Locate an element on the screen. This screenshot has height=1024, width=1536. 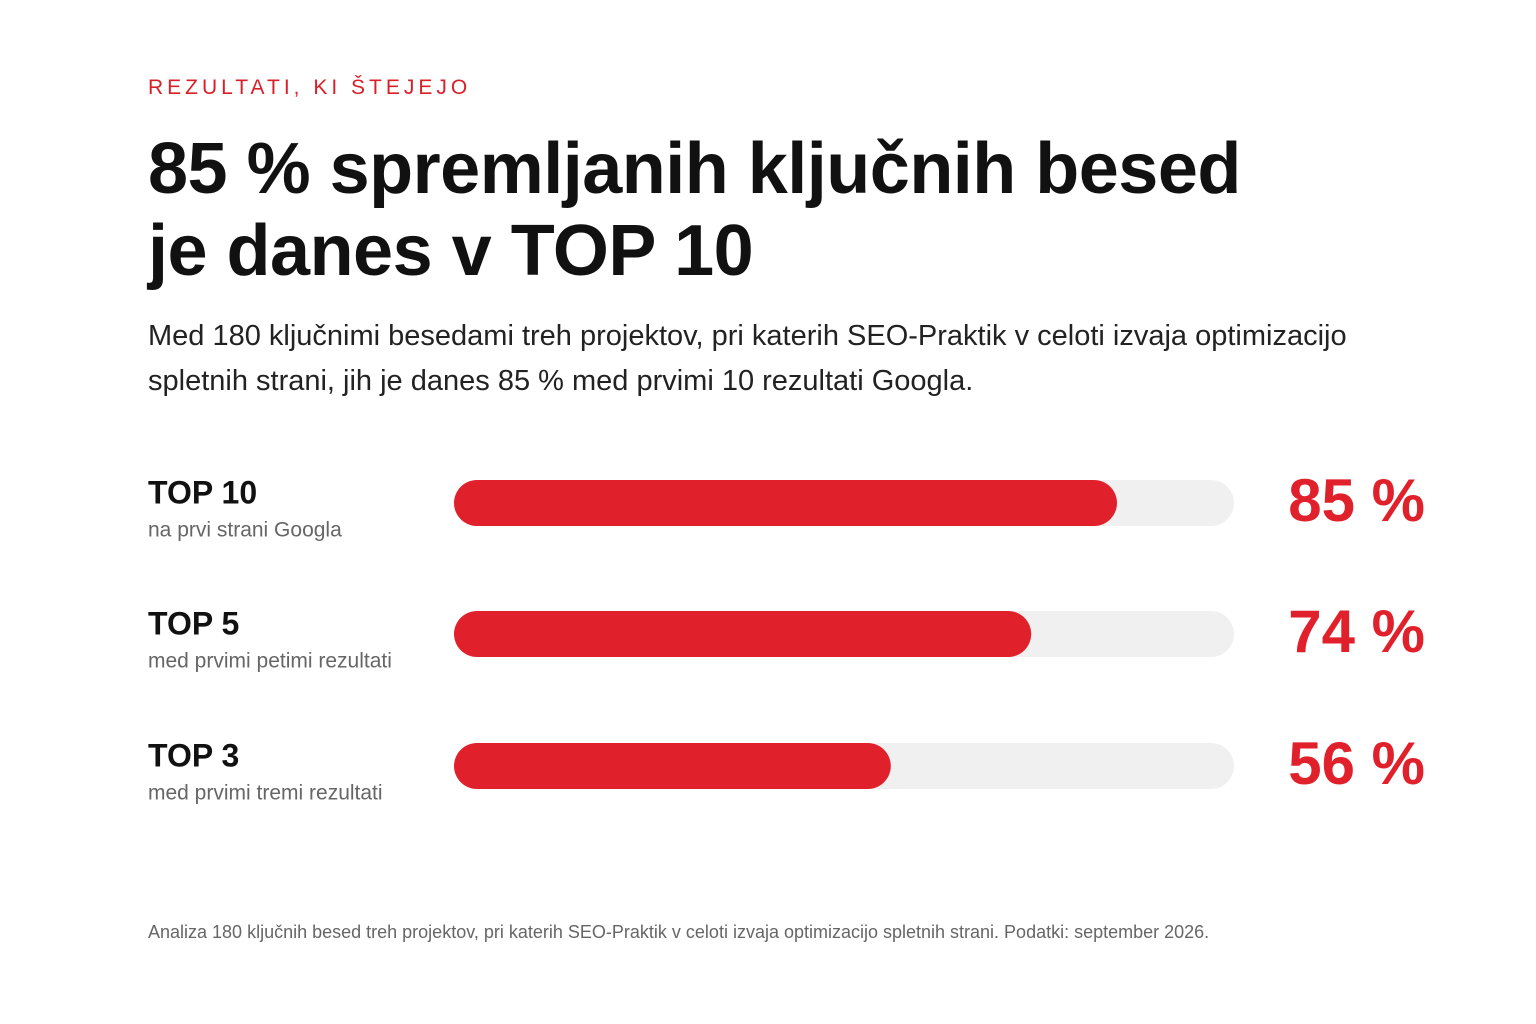
eyebrow: REZULTATI, KI ŠTEJEJO is located at coordinates (310, 87).